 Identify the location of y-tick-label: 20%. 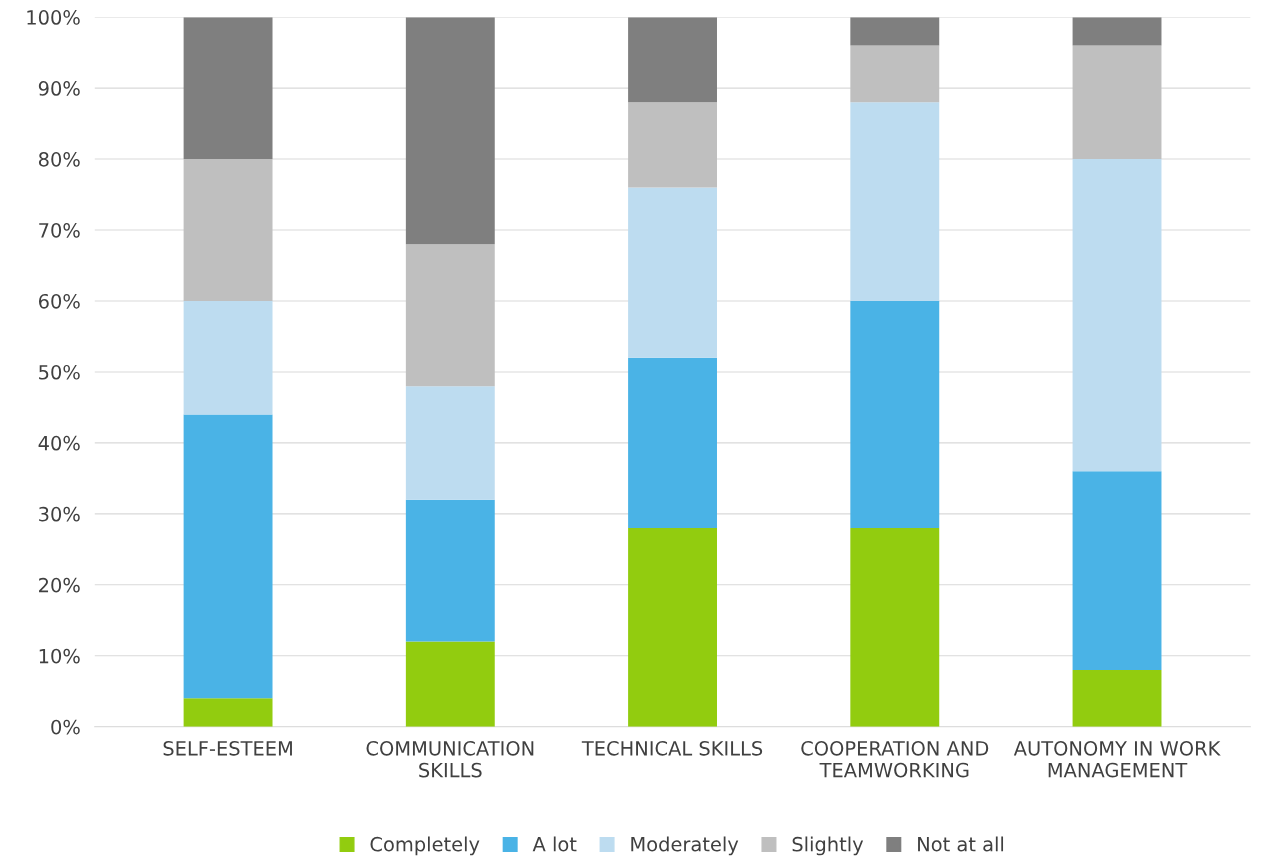
(59, 585).